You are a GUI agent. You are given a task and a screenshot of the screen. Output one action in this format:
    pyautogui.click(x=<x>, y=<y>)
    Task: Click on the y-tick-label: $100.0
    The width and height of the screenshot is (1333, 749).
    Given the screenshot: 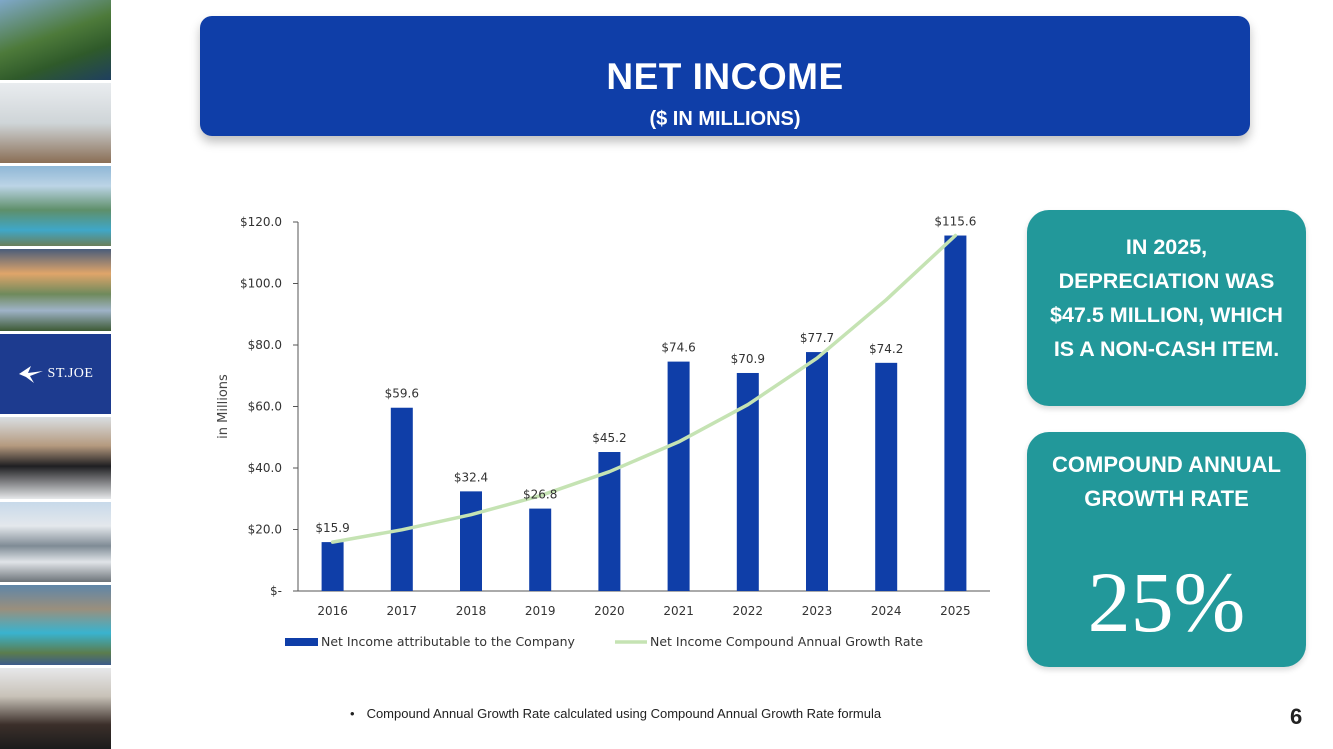 What is the action you would take?
    pyautogui.click(x=261, y=284)
    